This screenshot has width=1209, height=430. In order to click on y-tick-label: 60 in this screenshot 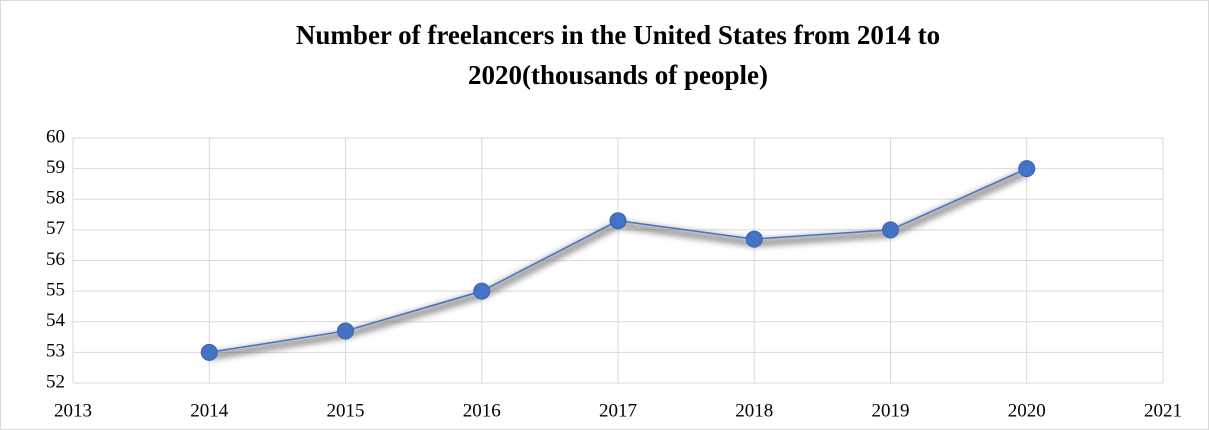, I will do `click(55, 136)`.